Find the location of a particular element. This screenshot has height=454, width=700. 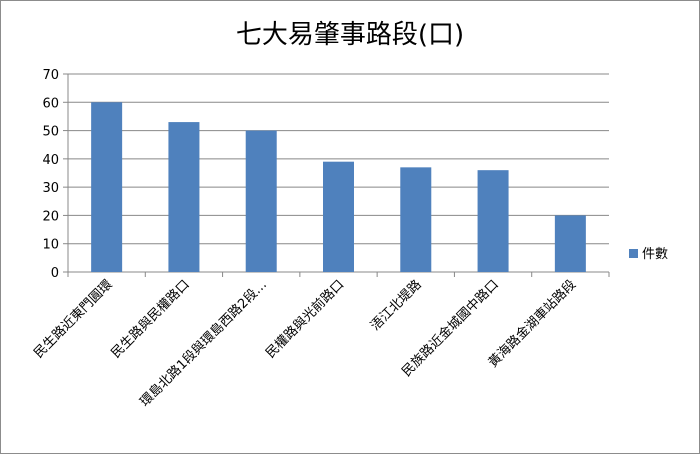

y-tick-label: 0 is located at coordinates (55, 273).